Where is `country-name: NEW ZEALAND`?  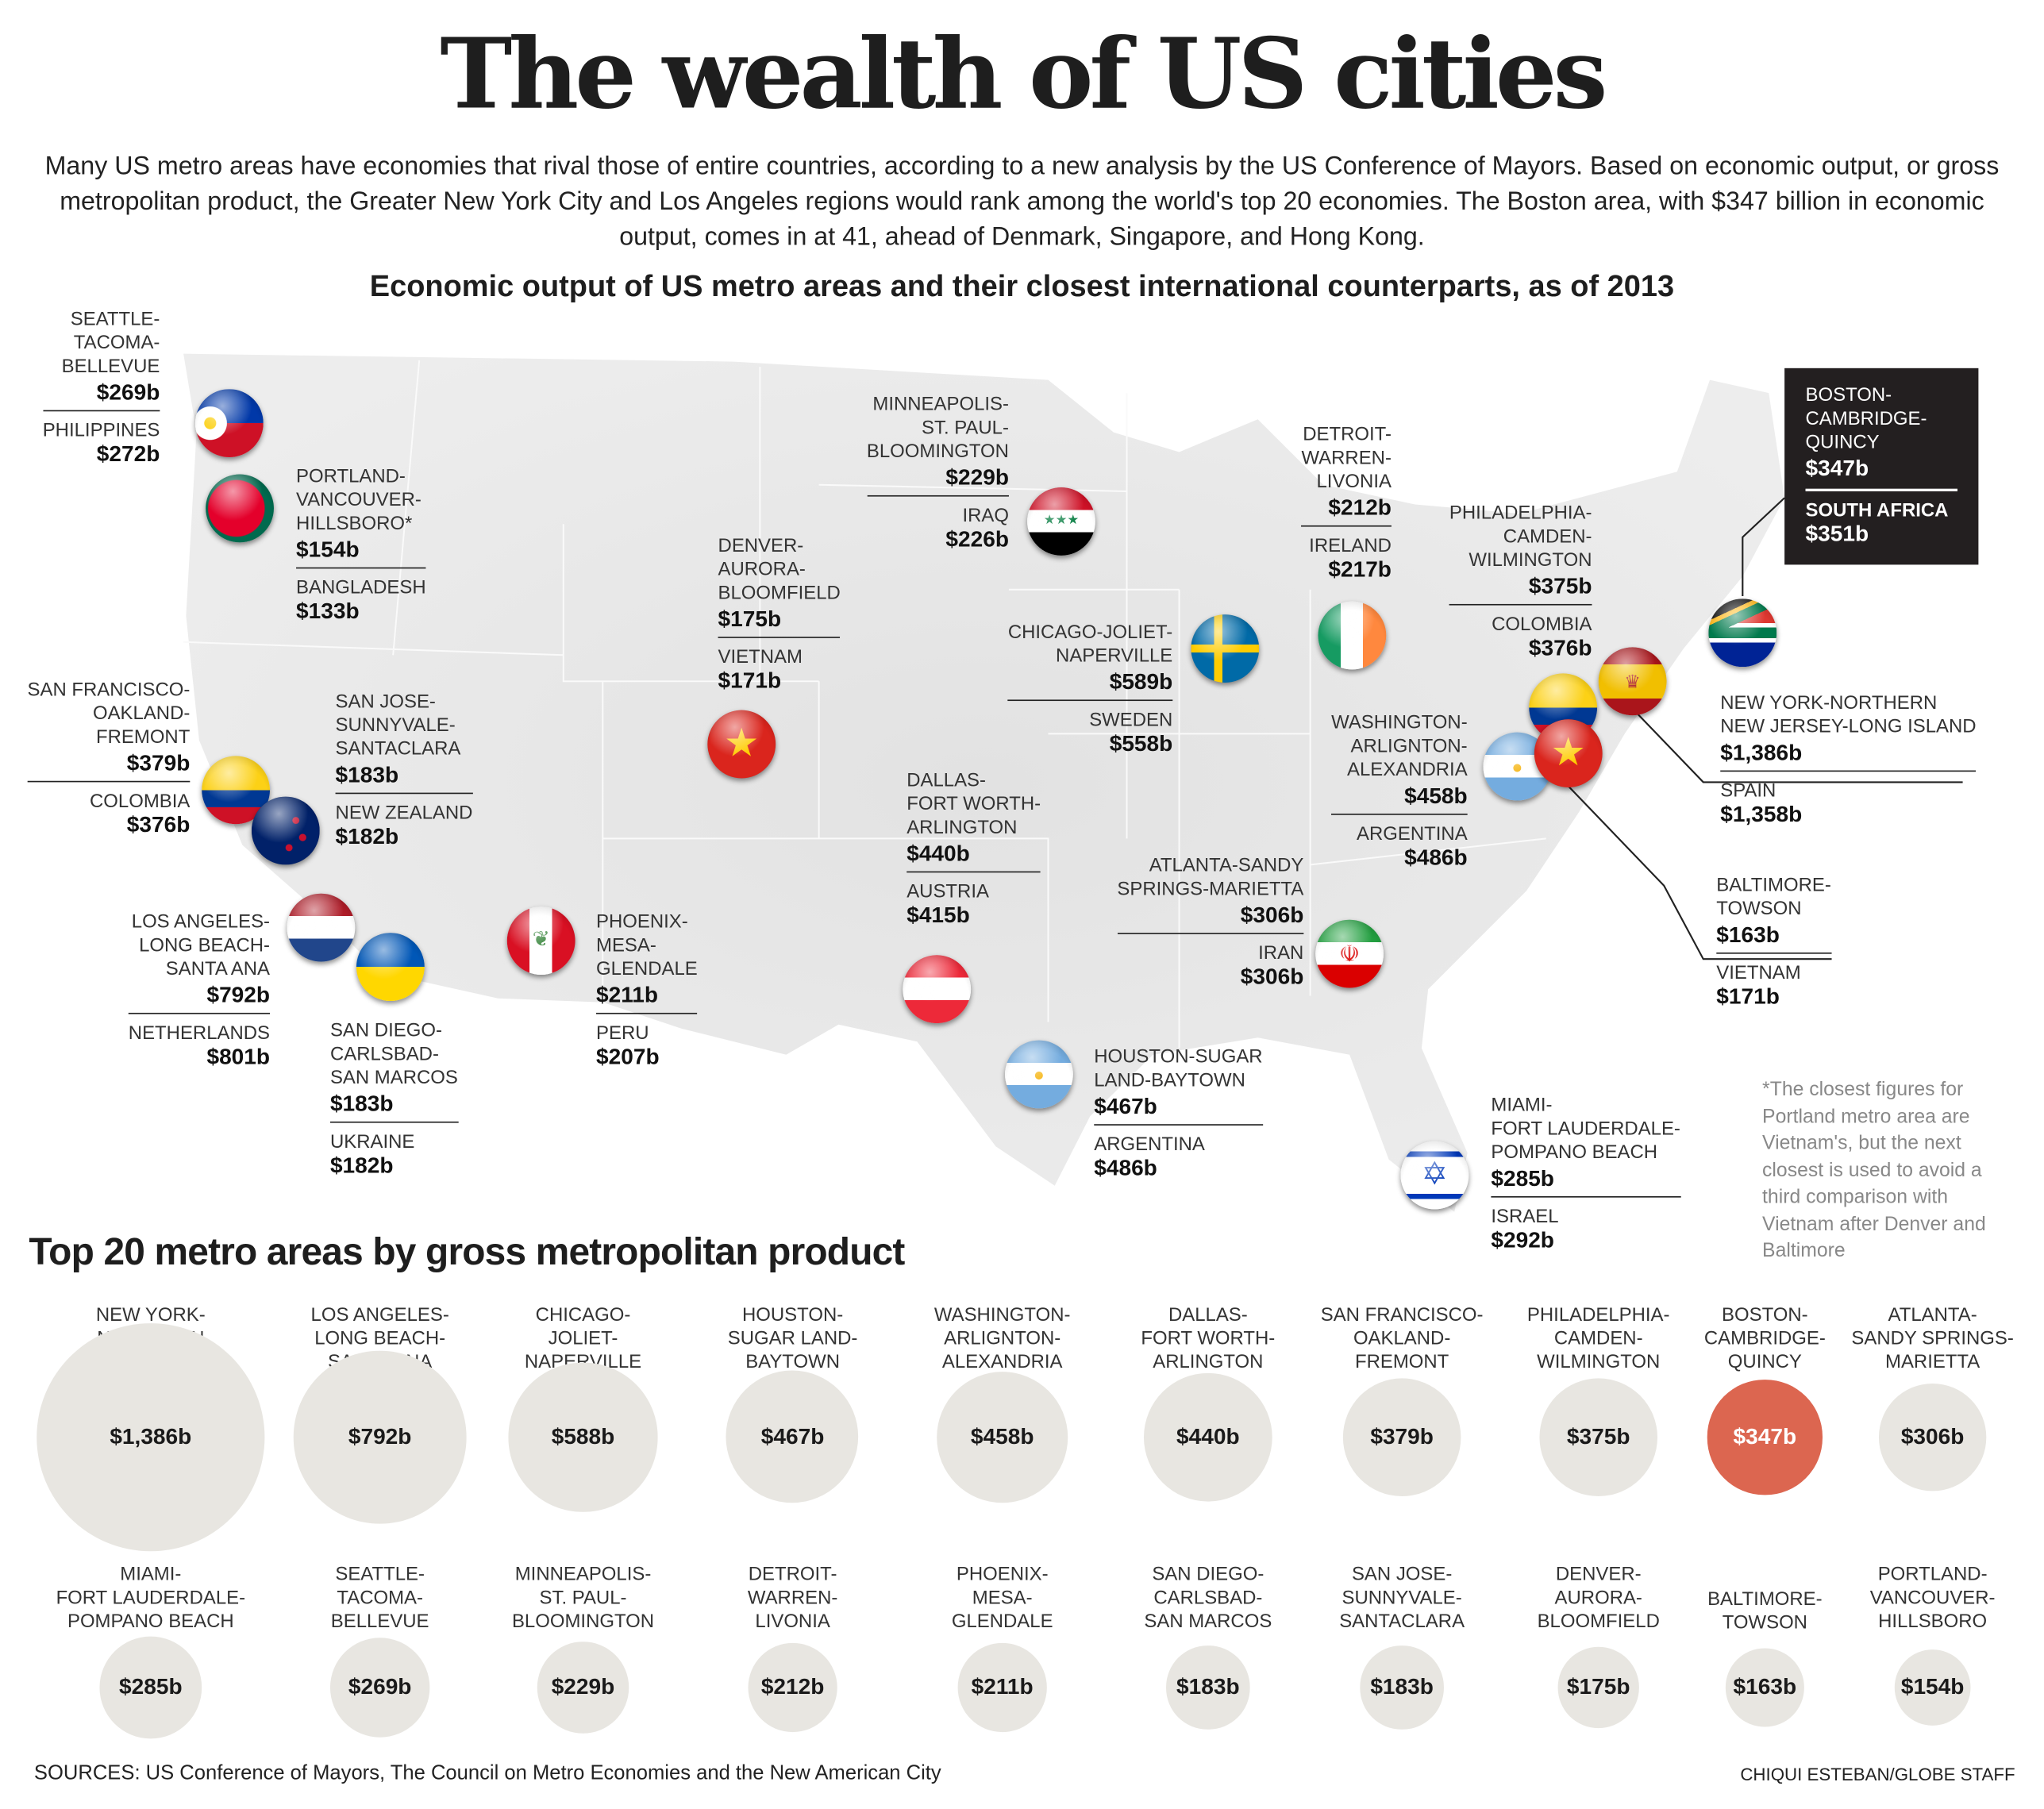 country-name: NEW ZEALAND is located at coordinates (404, 814).